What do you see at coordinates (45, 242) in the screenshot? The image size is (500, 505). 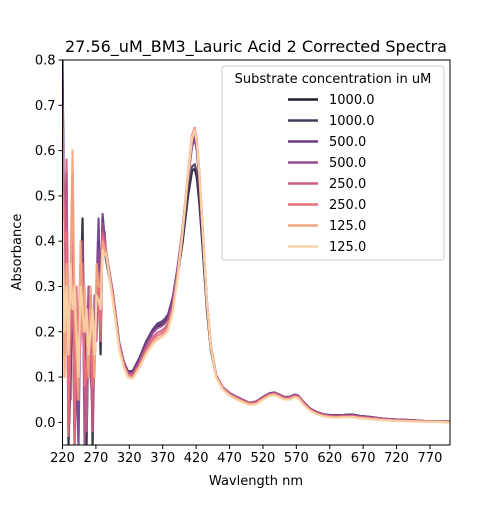 I see `y-tick-label: 0.4` at bounding box center [45, 242].